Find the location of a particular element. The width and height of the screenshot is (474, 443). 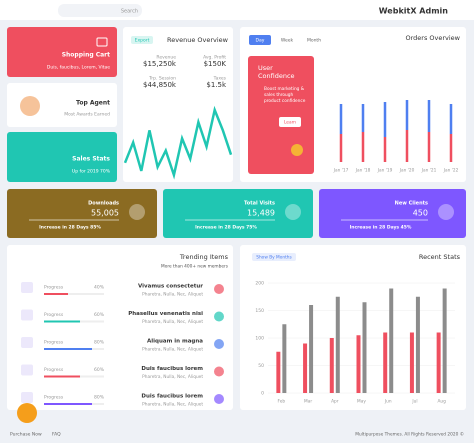

footer-link: Purchase Now is located at coordinates (26, 435).